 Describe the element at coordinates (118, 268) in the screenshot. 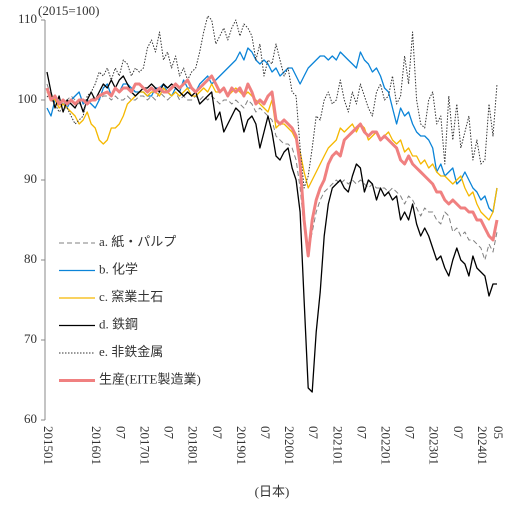

I see `legend-label: b. 化学` at that location.